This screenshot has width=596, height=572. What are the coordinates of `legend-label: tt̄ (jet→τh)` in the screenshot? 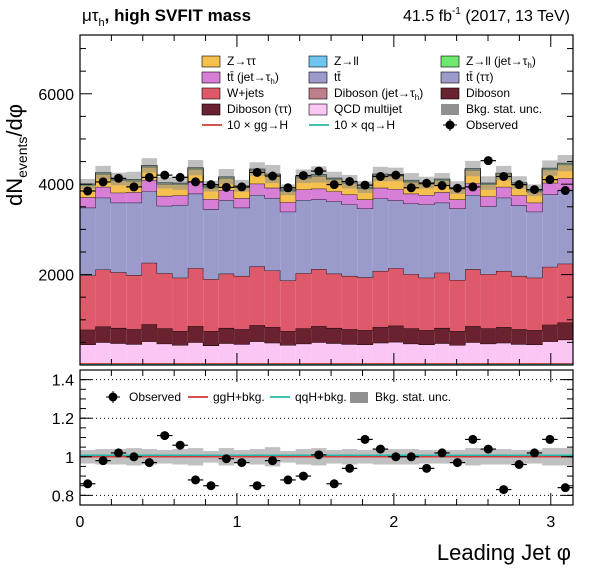 It's located at (253, 78).